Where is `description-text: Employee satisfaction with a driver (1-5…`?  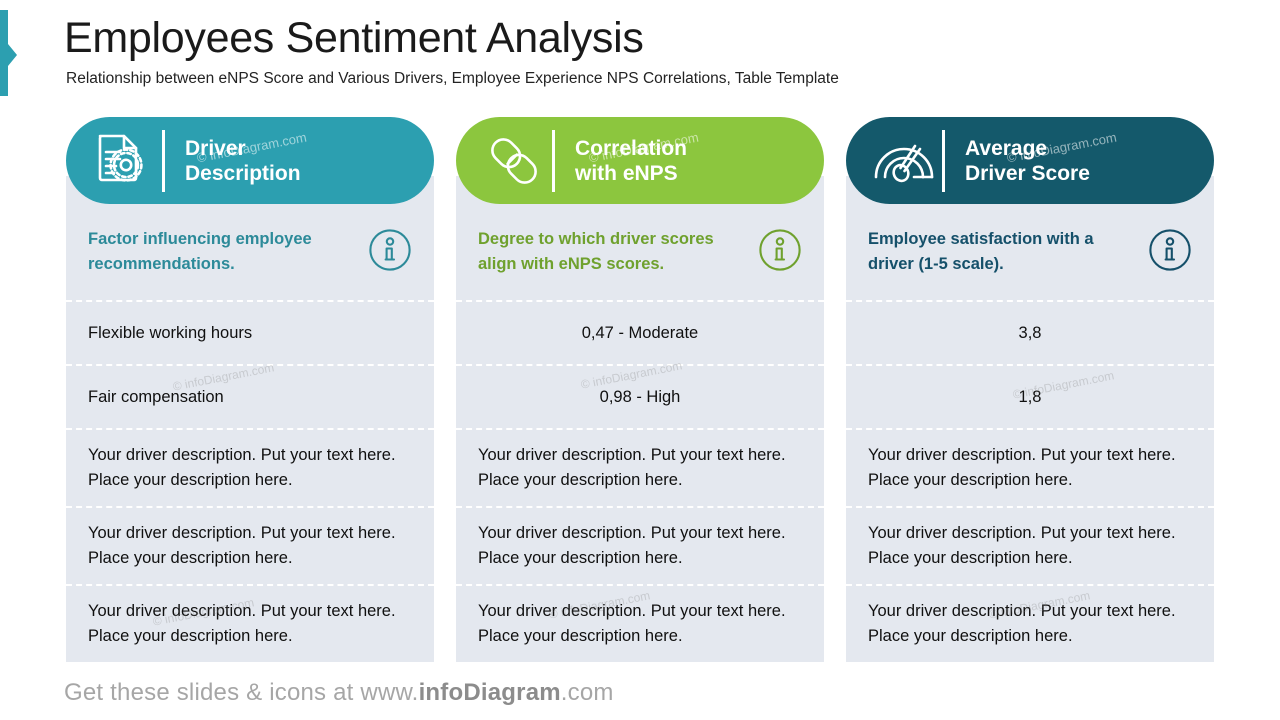
description-text: Employee satisfaction with a driver (1-5… is located at coordinates (981, 251).